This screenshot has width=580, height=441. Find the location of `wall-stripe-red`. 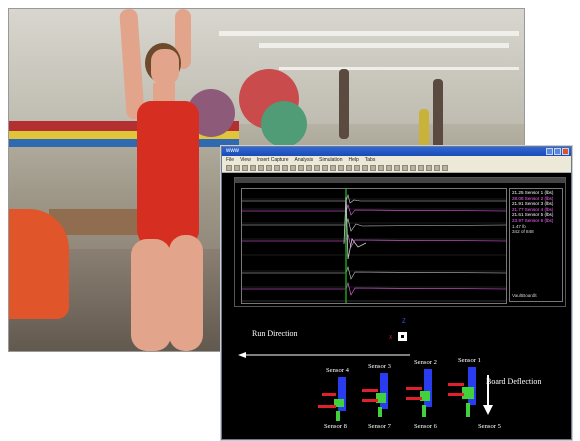

wall-stripe-red is located at coordinates (124, 126).